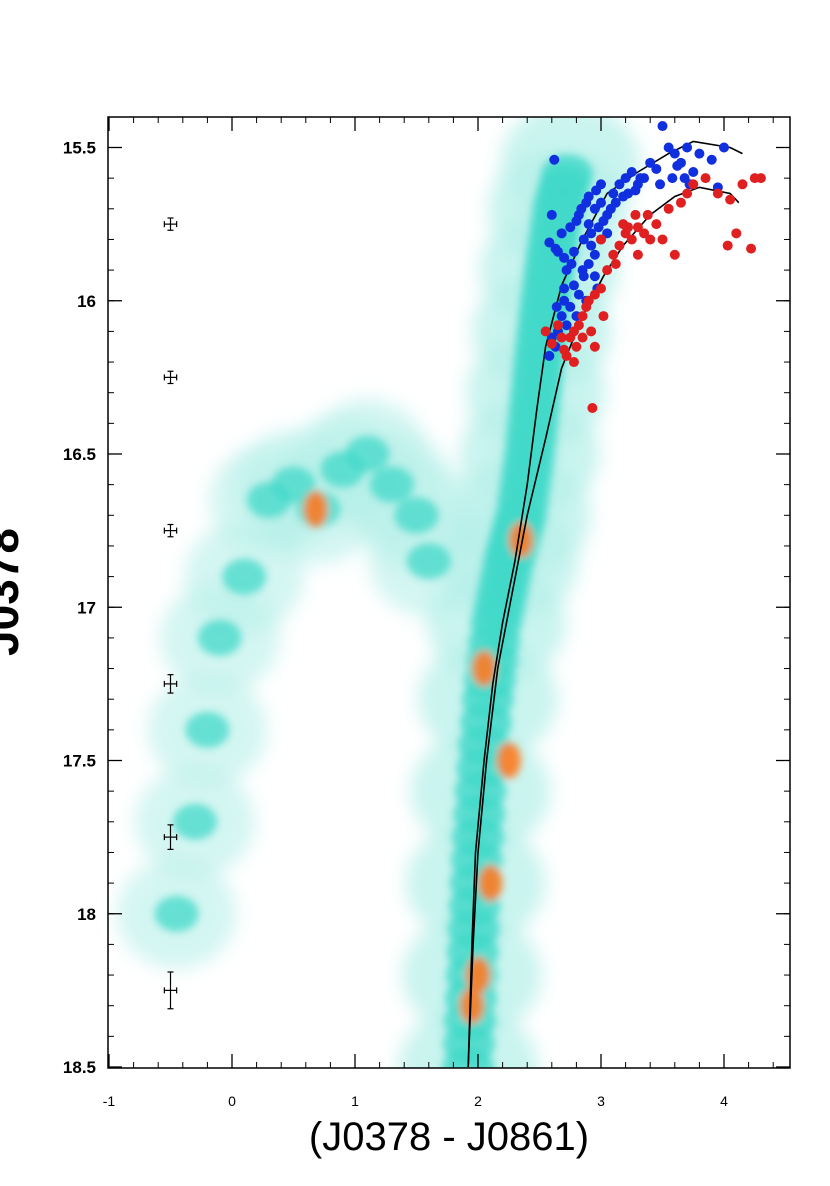  I want to click on y-tick-label: 16, so click(86, 301).